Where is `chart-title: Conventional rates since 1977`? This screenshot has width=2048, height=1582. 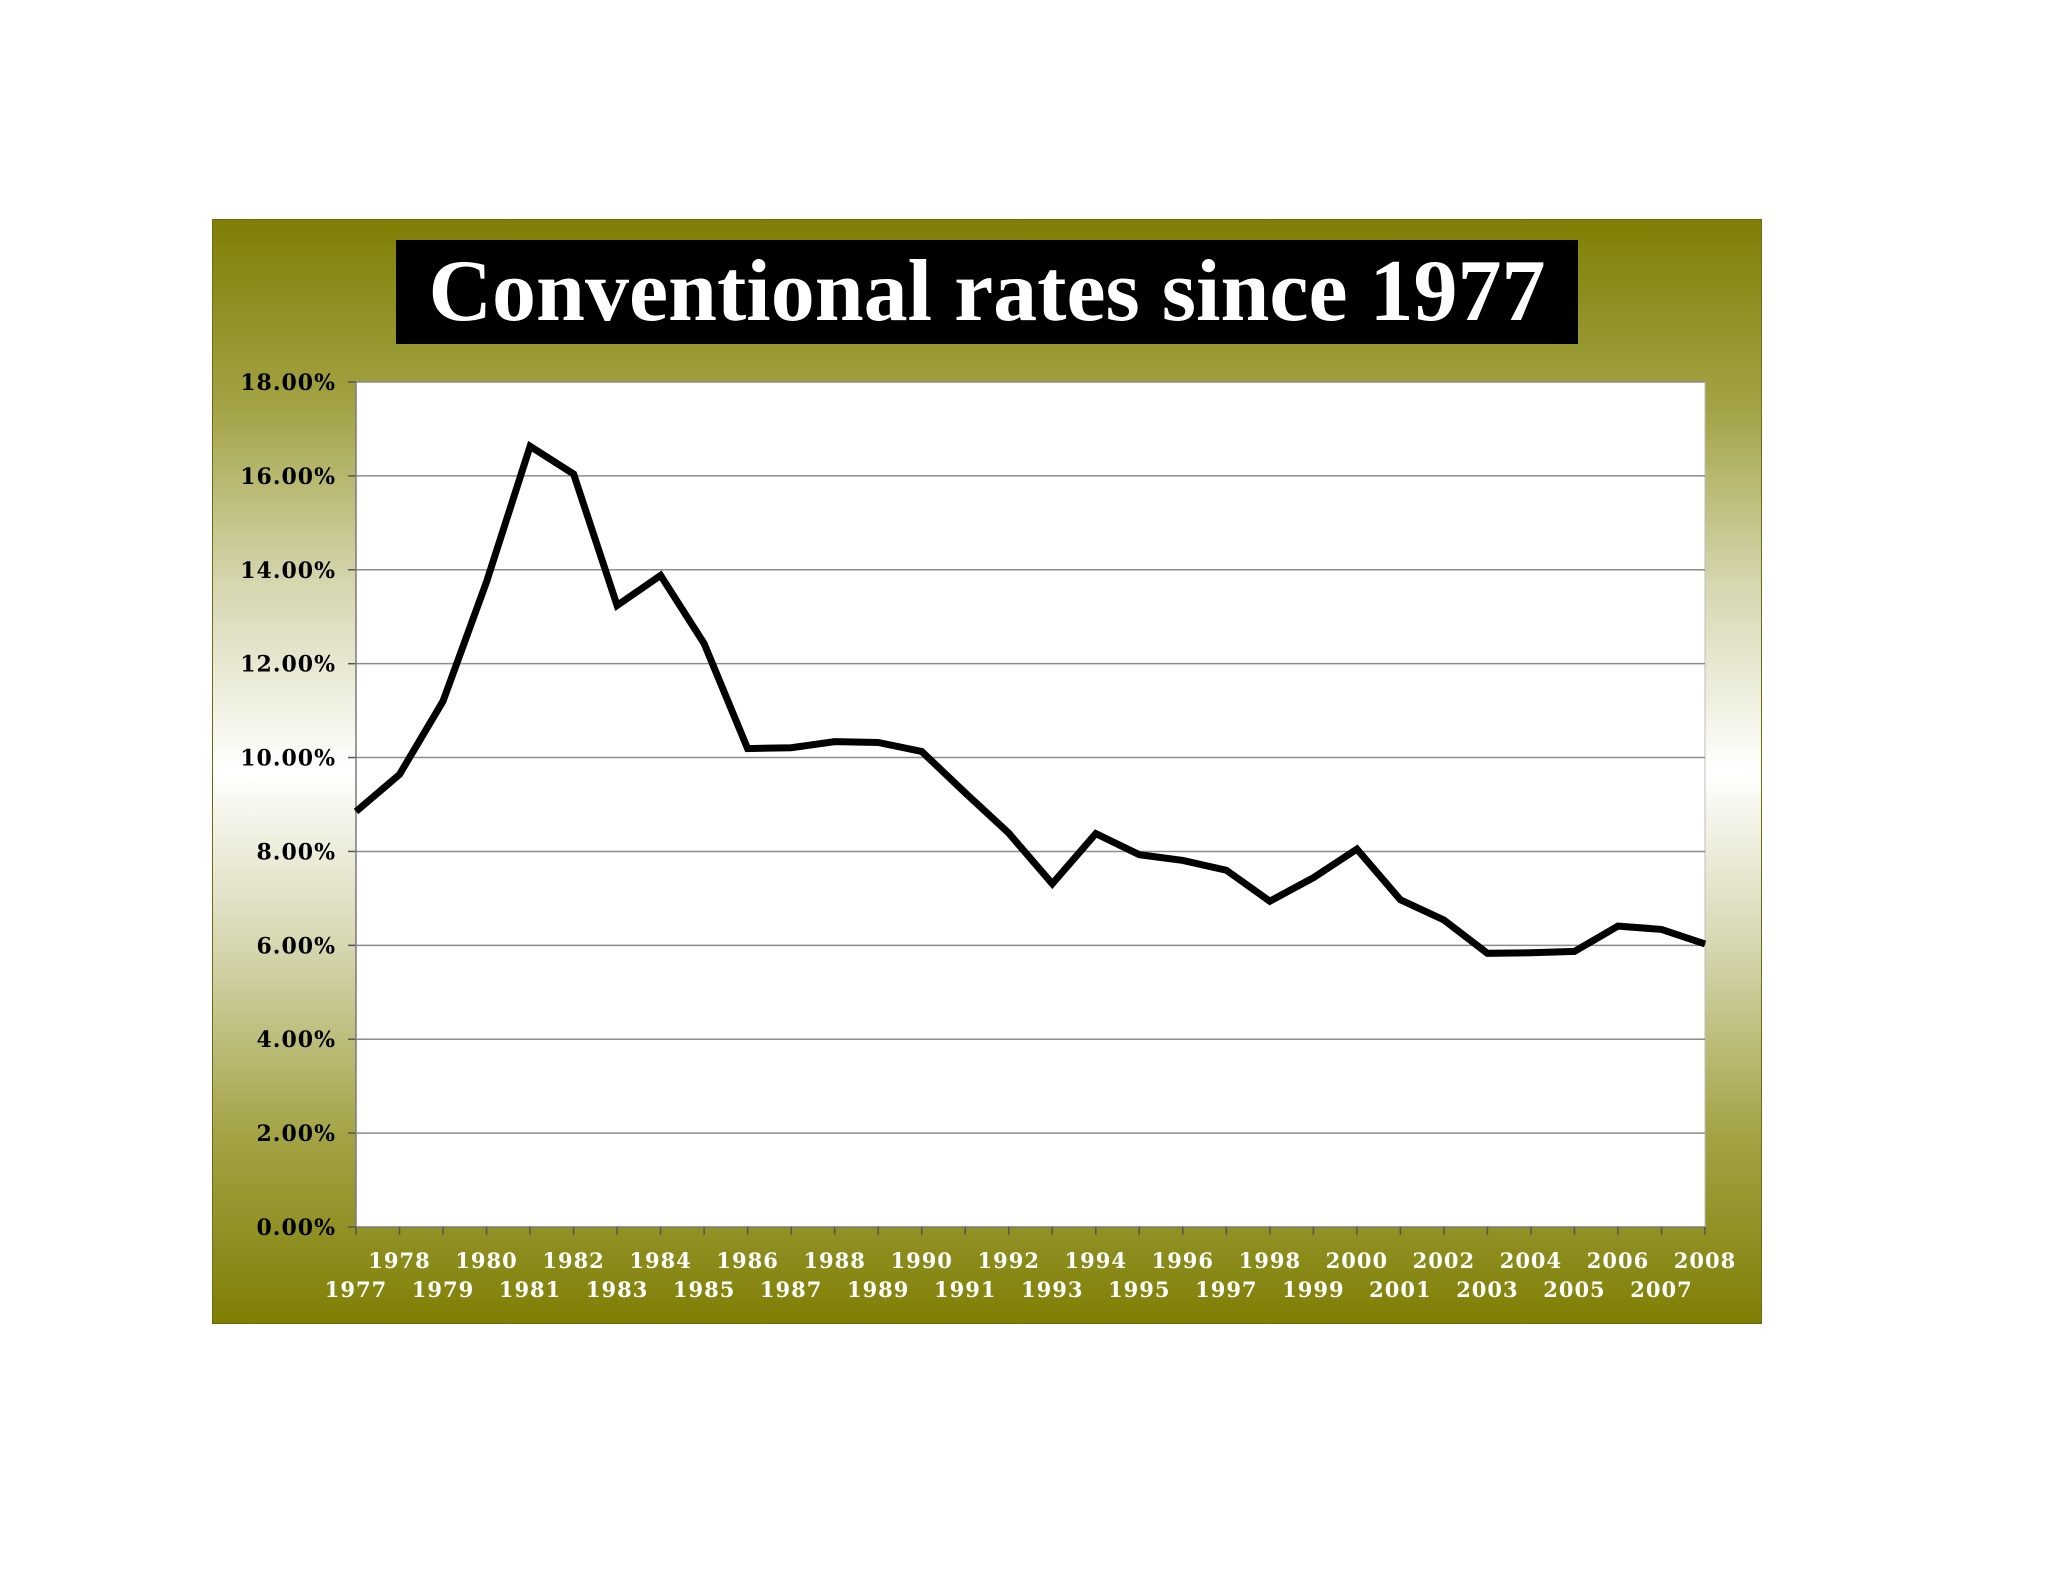 chart-title: Conventional rates since 1977 is located at coordinates (987, 292).